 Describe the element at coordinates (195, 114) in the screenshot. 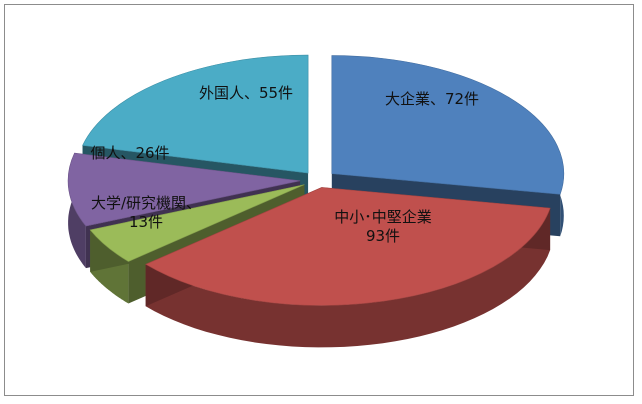

I see `slice-4-top` at that location.